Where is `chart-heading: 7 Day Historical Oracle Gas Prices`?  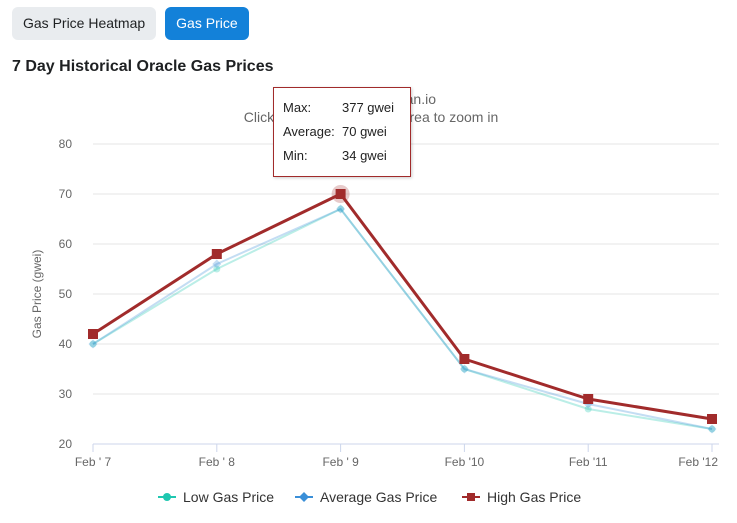
chart-heading: 7 Day Historical Oracle Gas Prices is located at coordinates (143, 66).